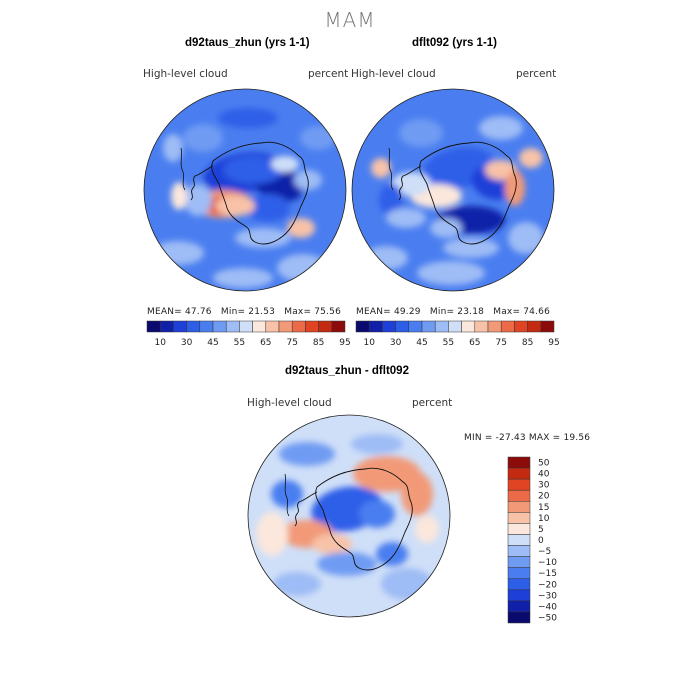 The height and width of the screenshot is (700, 700). What do you see at coordinates (455, 43) in the screenshot?
I see `panel-2-title: dflt092 (yrs 1-1)` at bounding box center [455, 43].